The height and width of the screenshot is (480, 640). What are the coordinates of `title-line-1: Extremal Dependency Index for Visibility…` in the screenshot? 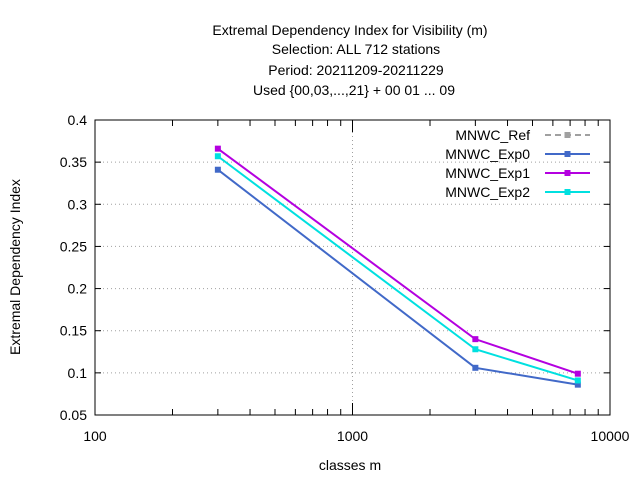 It's located at (349, 30).